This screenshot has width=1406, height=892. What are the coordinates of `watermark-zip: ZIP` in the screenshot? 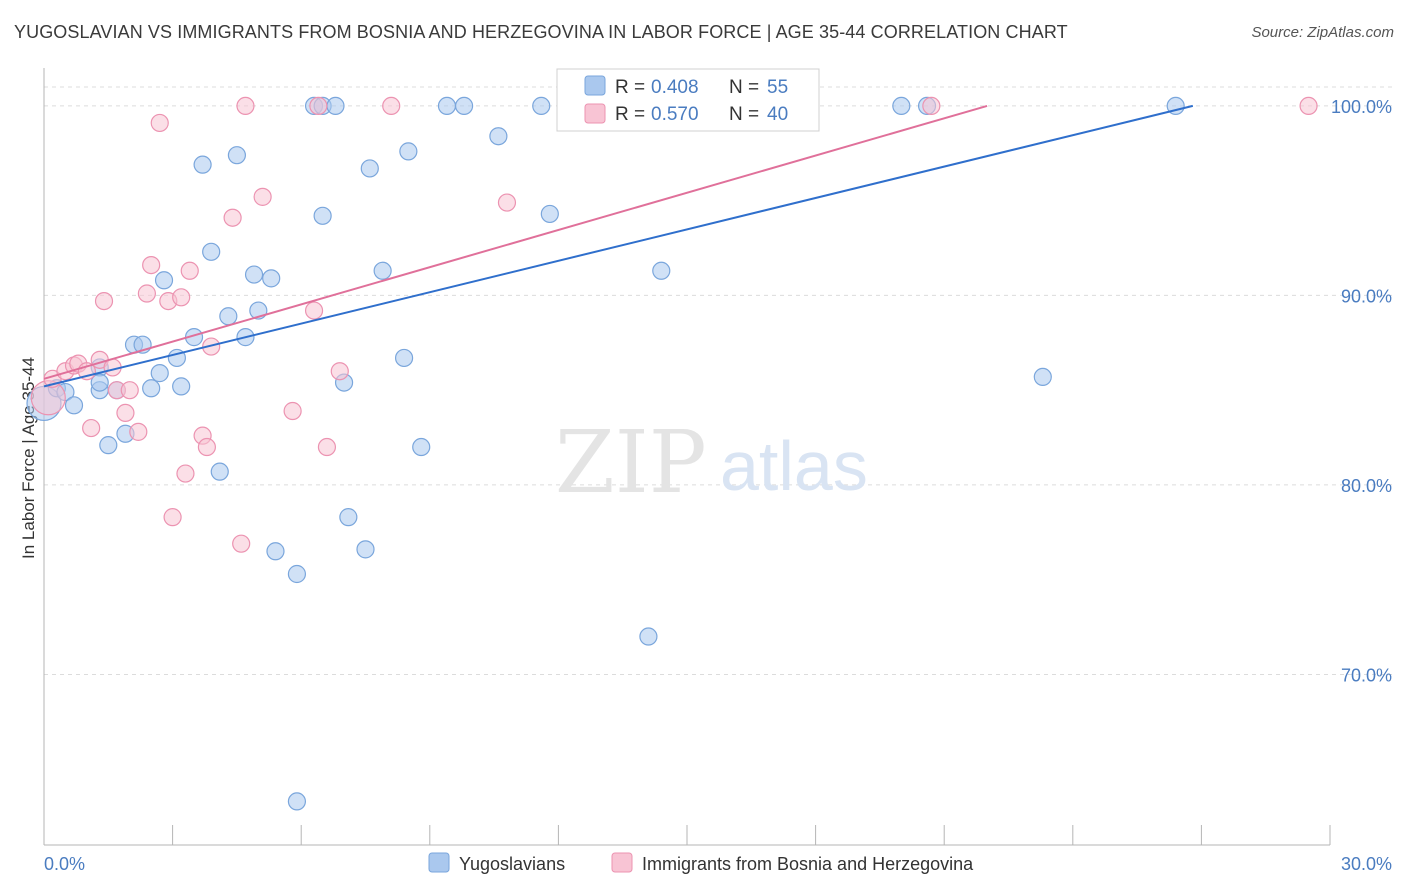 It's located at (631, 463).